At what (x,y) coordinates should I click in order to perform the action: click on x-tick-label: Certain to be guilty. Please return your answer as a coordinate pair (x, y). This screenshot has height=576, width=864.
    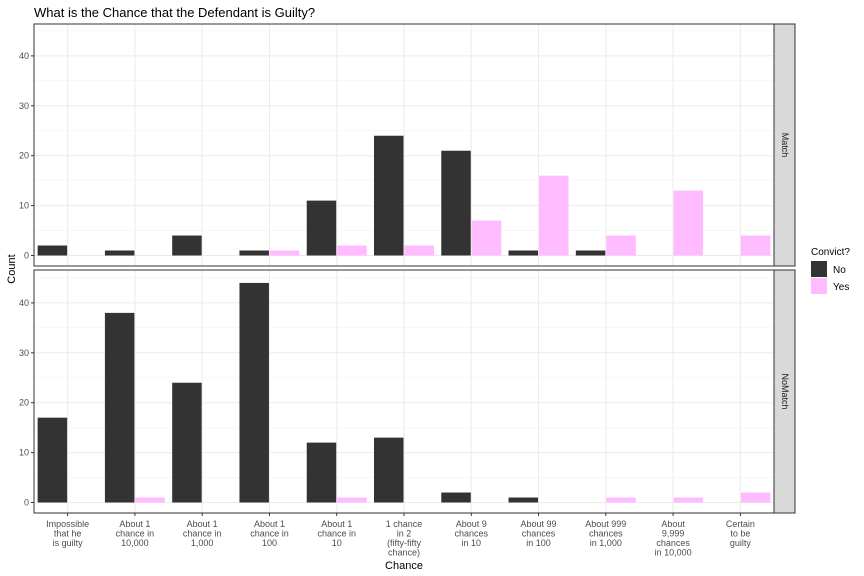
    Looking at the image, I should click on (740, 533).